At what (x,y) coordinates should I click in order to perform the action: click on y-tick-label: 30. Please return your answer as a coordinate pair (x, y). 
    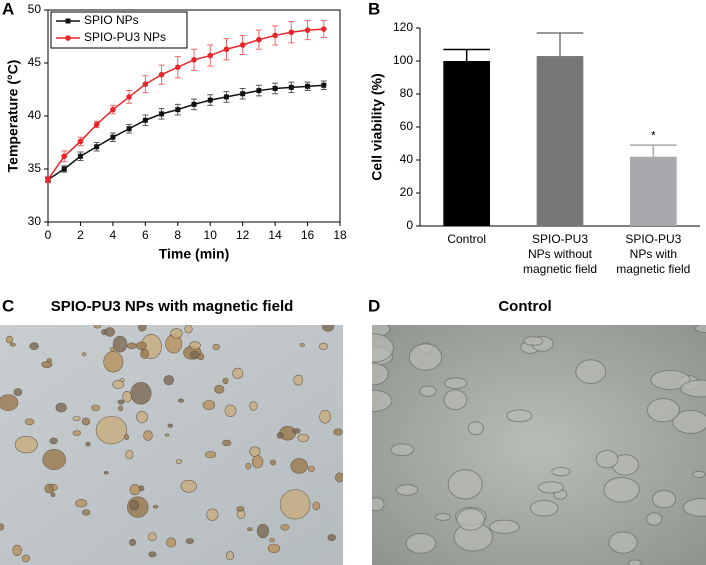
    Looking at the image, I should click on (35, 221).